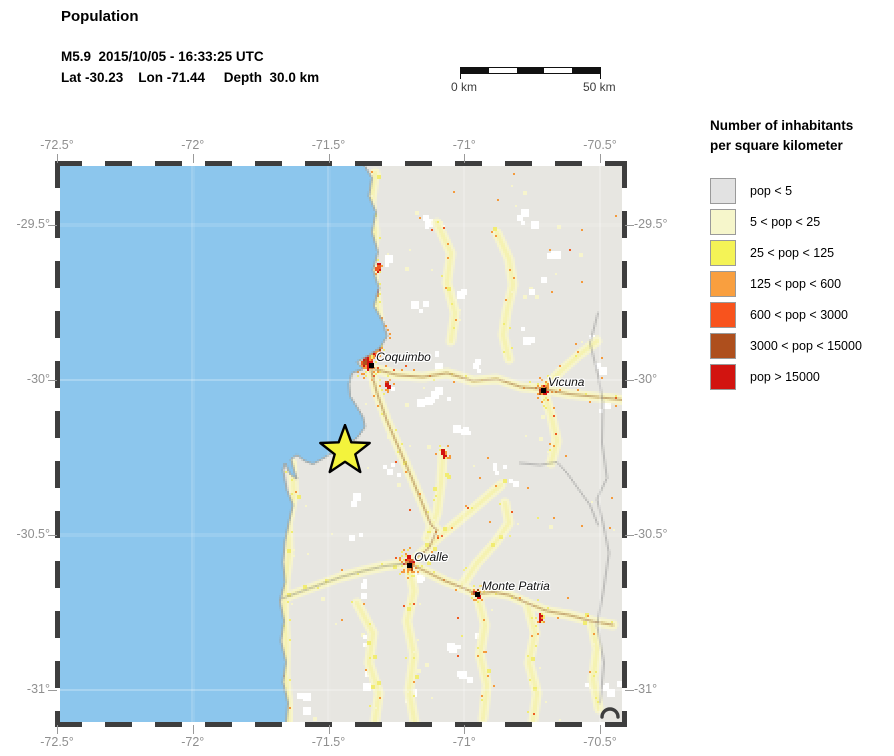 The image size is (894, 756). I want to click on event-location-depth: Lat -30.23 Lon -71.44 Depth 30.0 km, so click(190, 77).